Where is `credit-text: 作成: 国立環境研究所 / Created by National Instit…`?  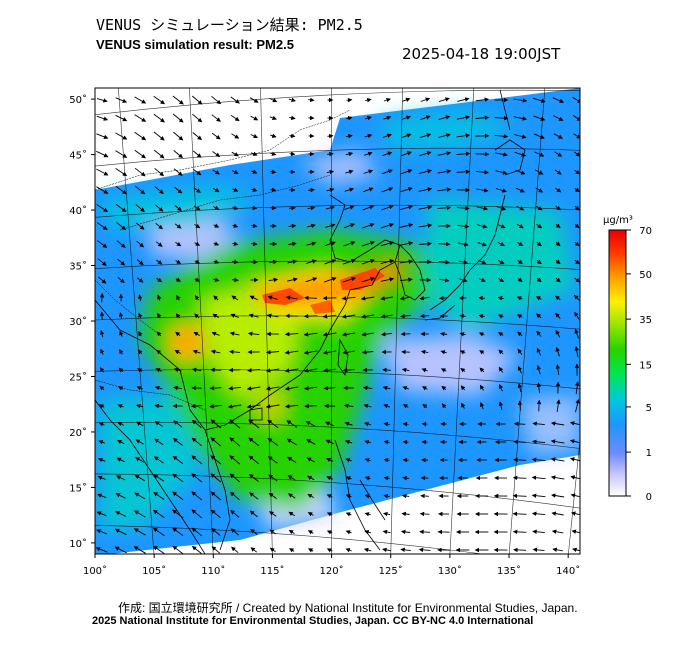
credit-text: 作成: 国立環境研究所 / Created by National Instit… is located at coordinates (348, 608).